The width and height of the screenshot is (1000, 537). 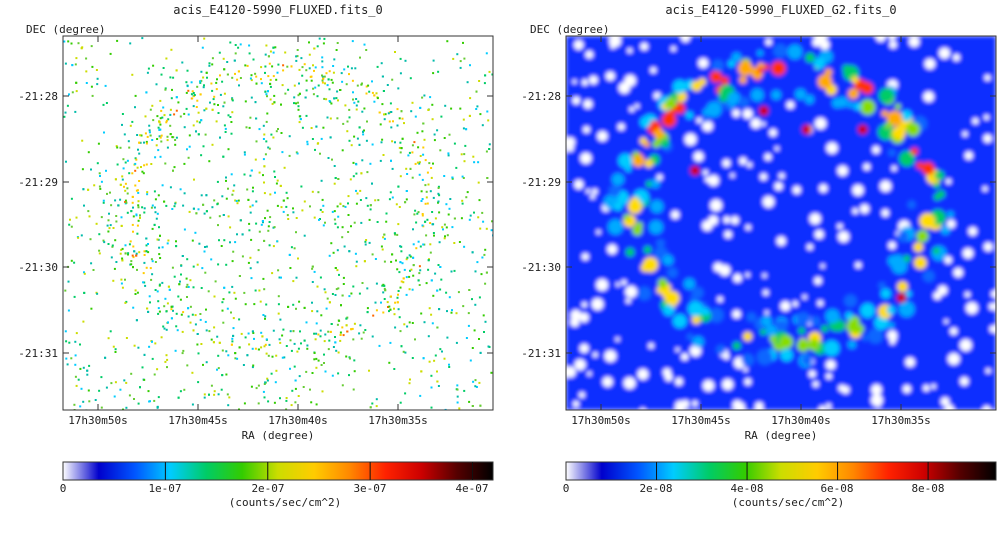 What do you see at coordinates (471, 488) in the screenshot?
I see `cb-tick-label: 4e-07` at bounding box center [471, 488].